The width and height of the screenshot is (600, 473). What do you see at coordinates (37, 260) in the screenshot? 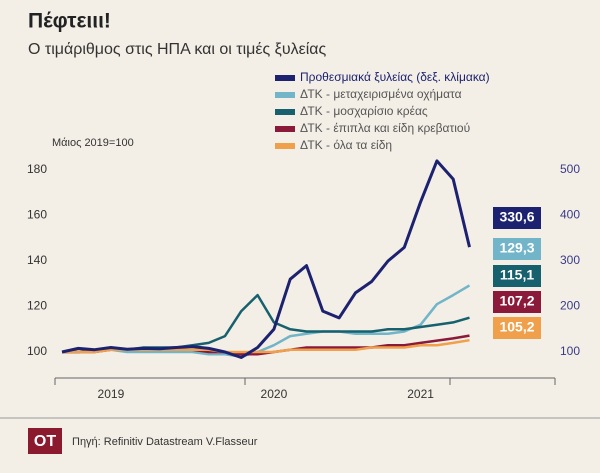
I see `y-tick-label: 140` at bounding box center [37, 260].